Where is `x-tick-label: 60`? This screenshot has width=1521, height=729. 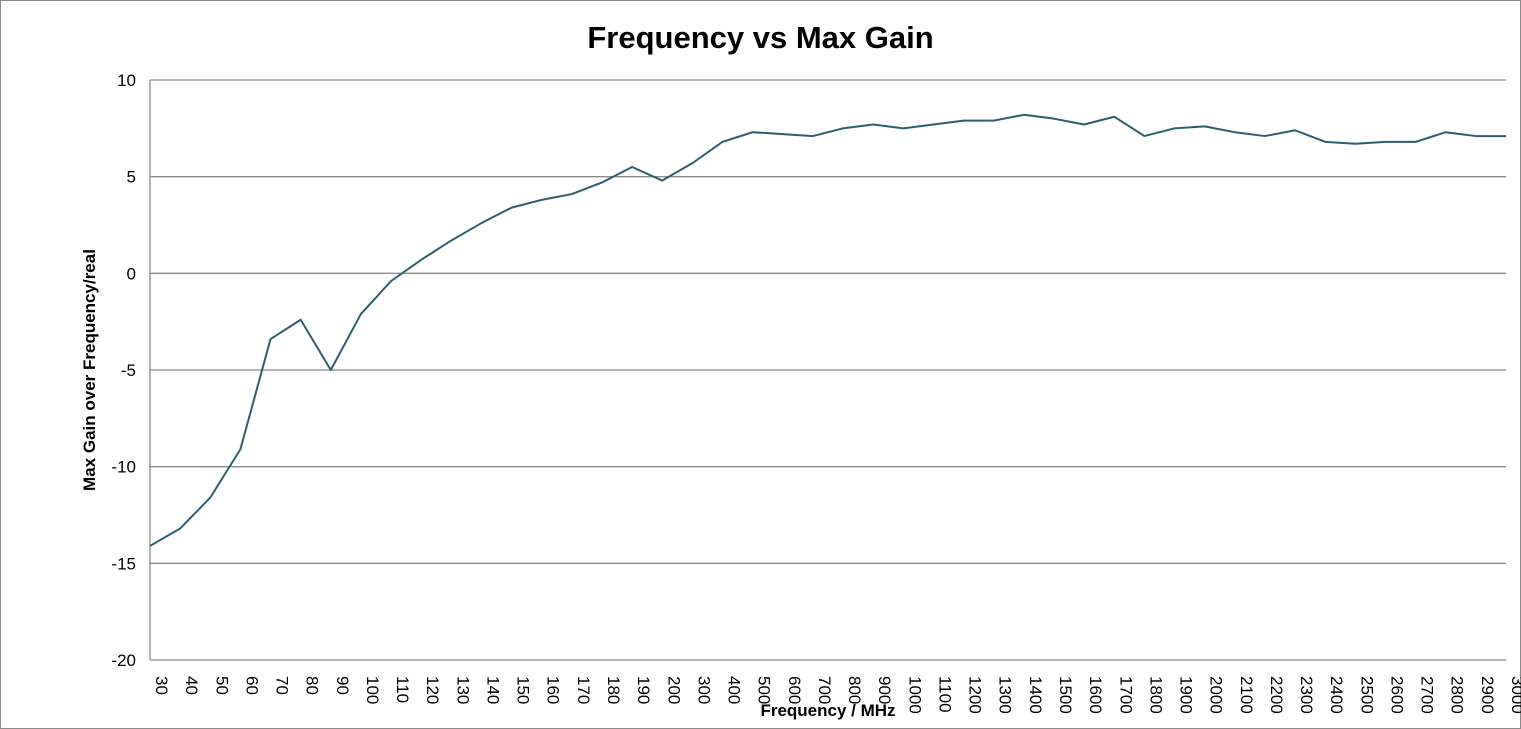
x-tick-label: 60 is located at coordinates (251, 685).